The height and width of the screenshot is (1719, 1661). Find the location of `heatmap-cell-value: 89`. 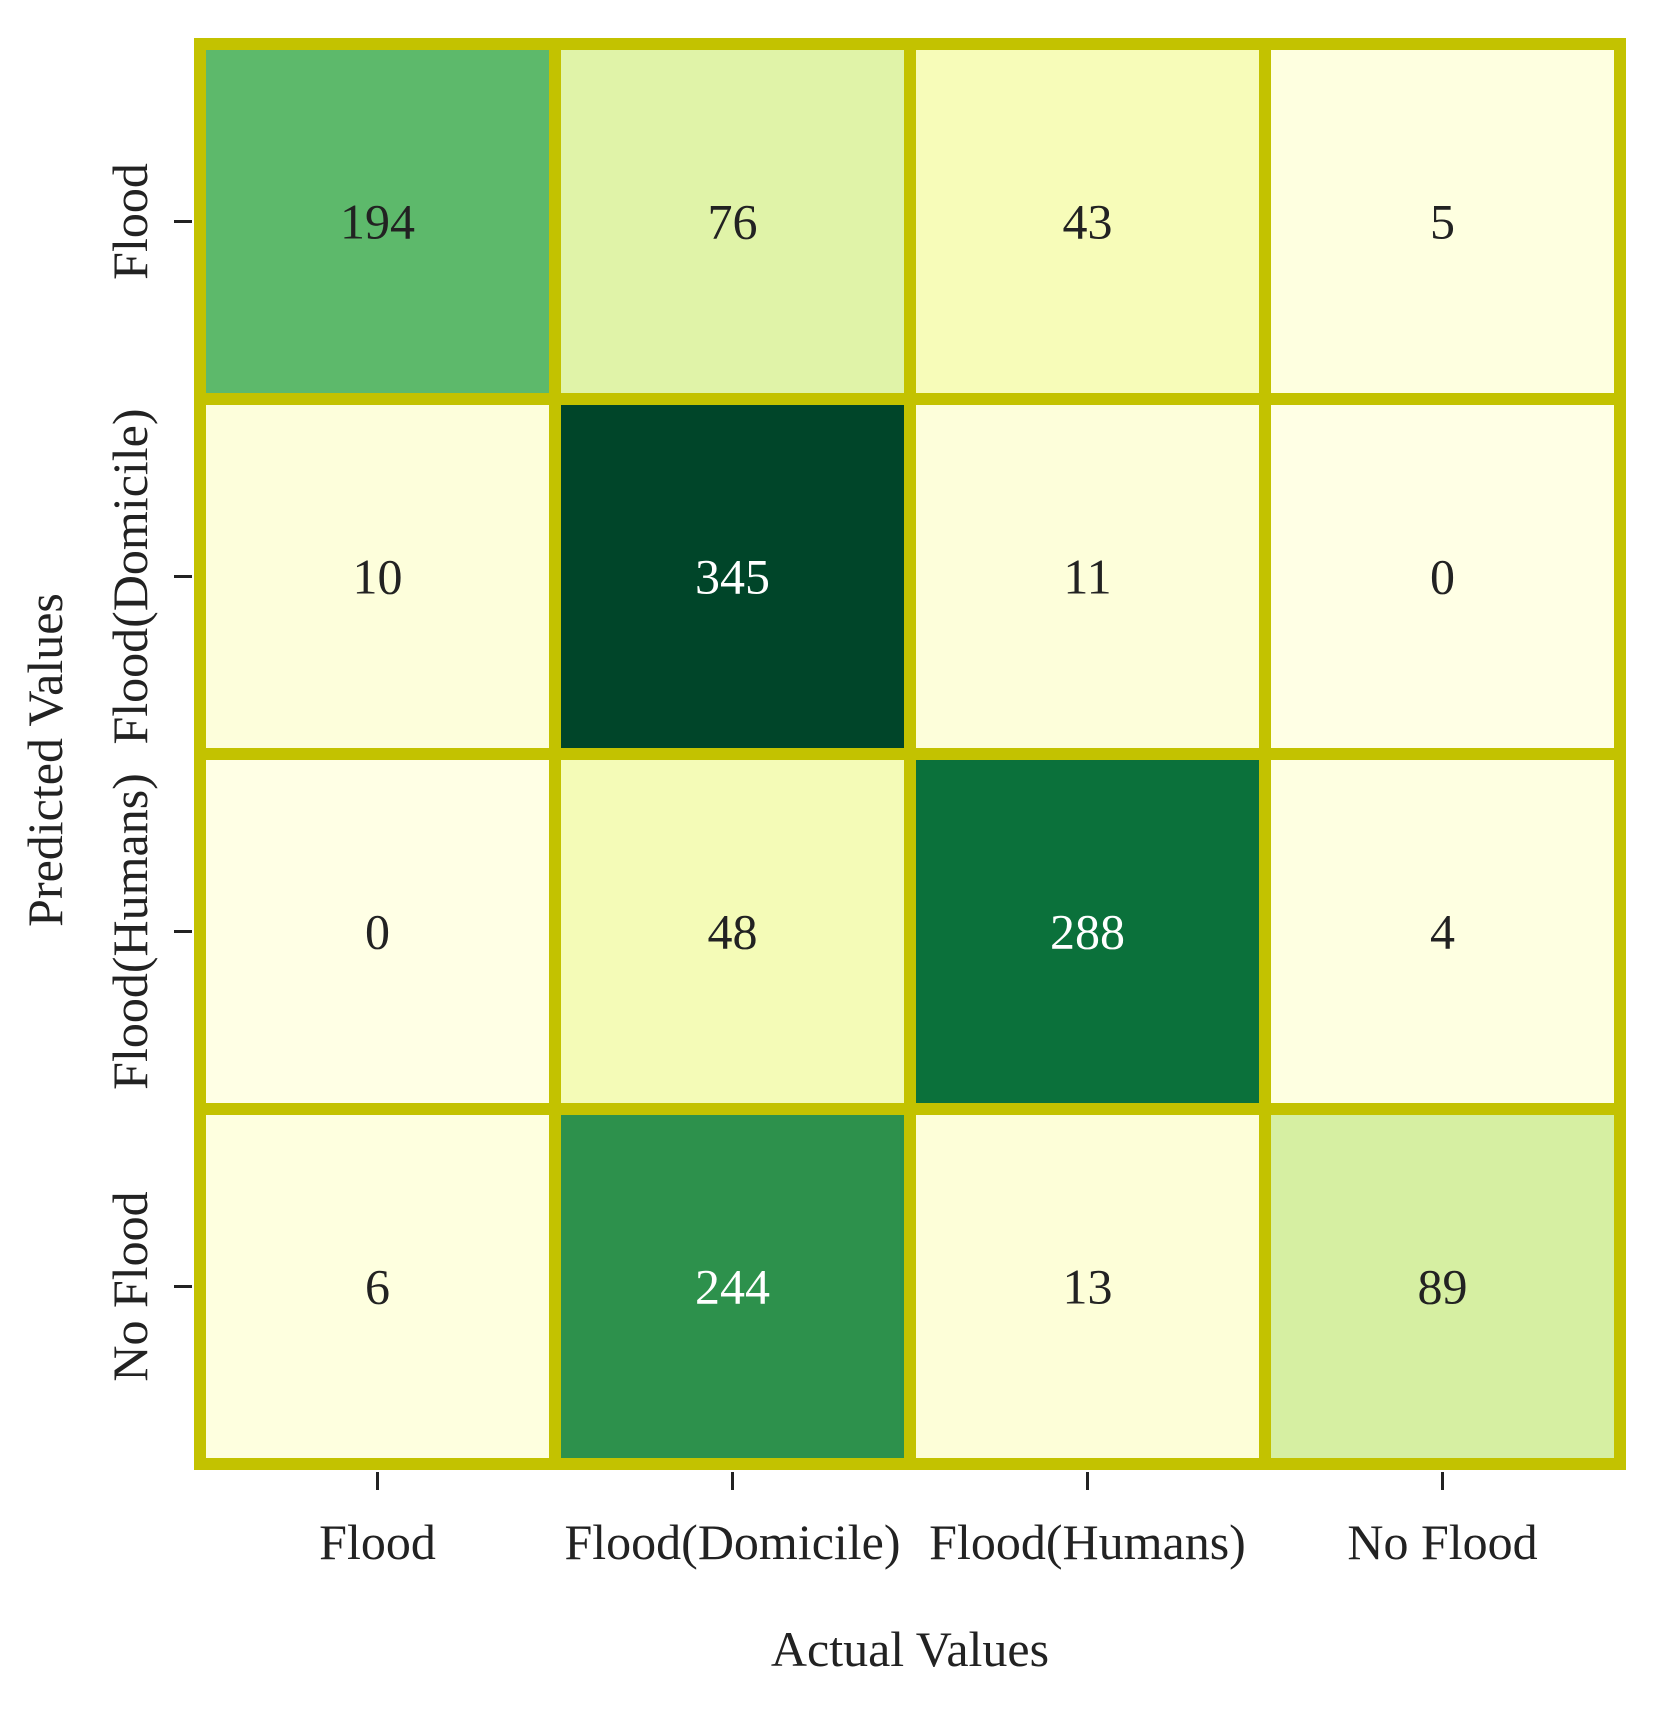

heatmap-cell-value: 89 is located at coordinates (1443, 1287).